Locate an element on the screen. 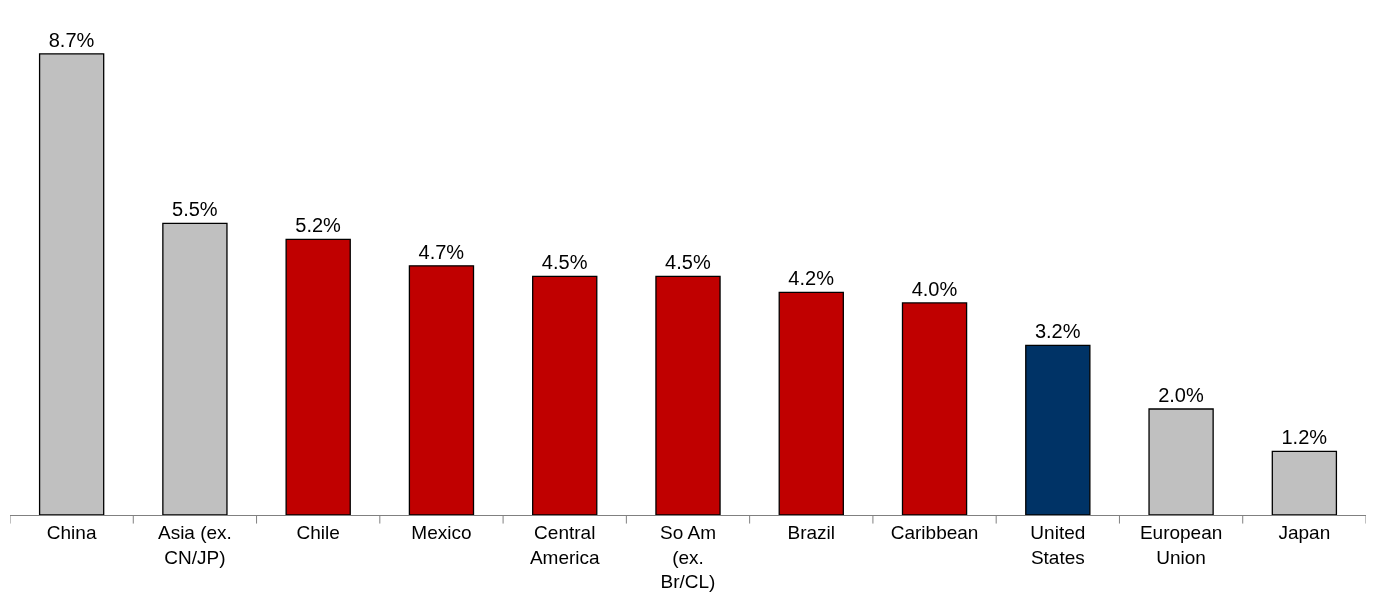 The width and height of the screenshot is (1386, 615). x-tick-label: So Am (ex. Br/CL) is located at coordinates (688, 557).